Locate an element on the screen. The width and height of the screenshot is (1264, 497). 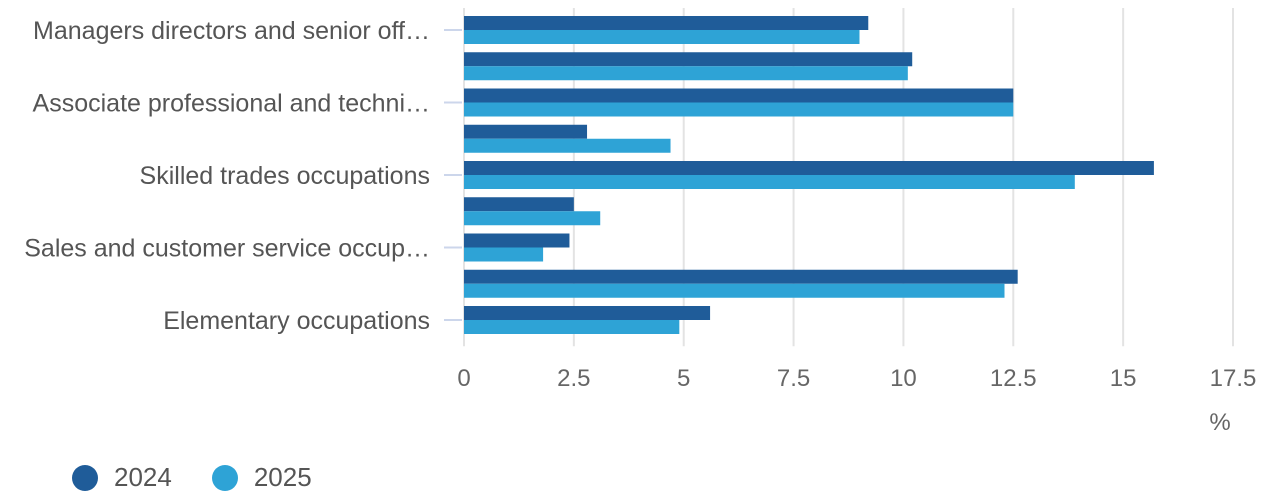
legend-label-2025: 2025 is located at coordinates (283, 477).